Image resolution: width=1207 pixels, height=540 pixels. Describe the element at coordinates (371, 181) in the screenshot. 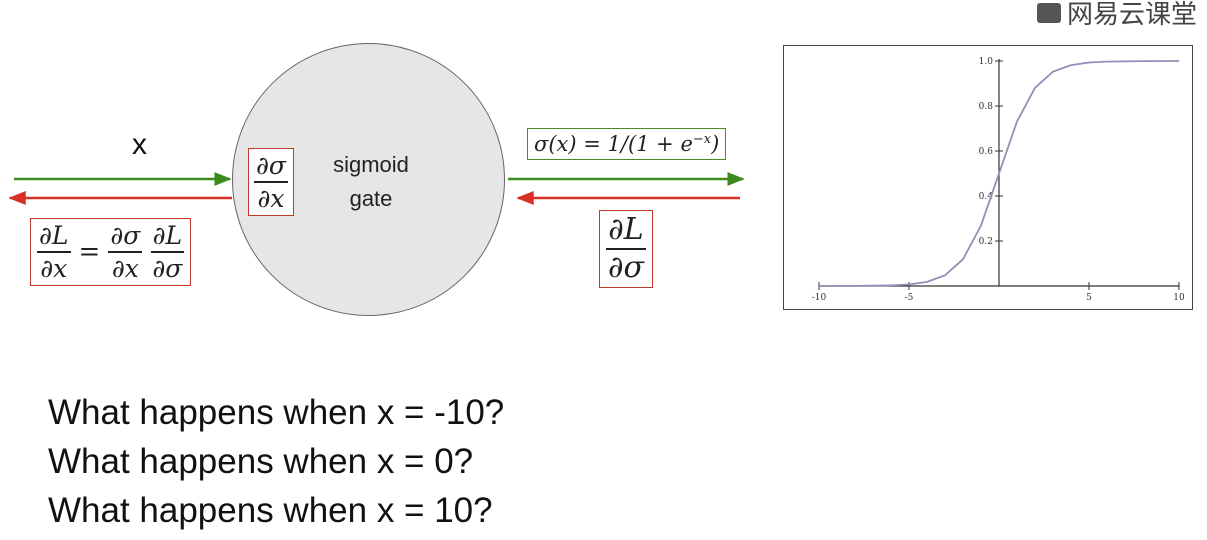

I see `gate-label: sigmoid gate` at that location.